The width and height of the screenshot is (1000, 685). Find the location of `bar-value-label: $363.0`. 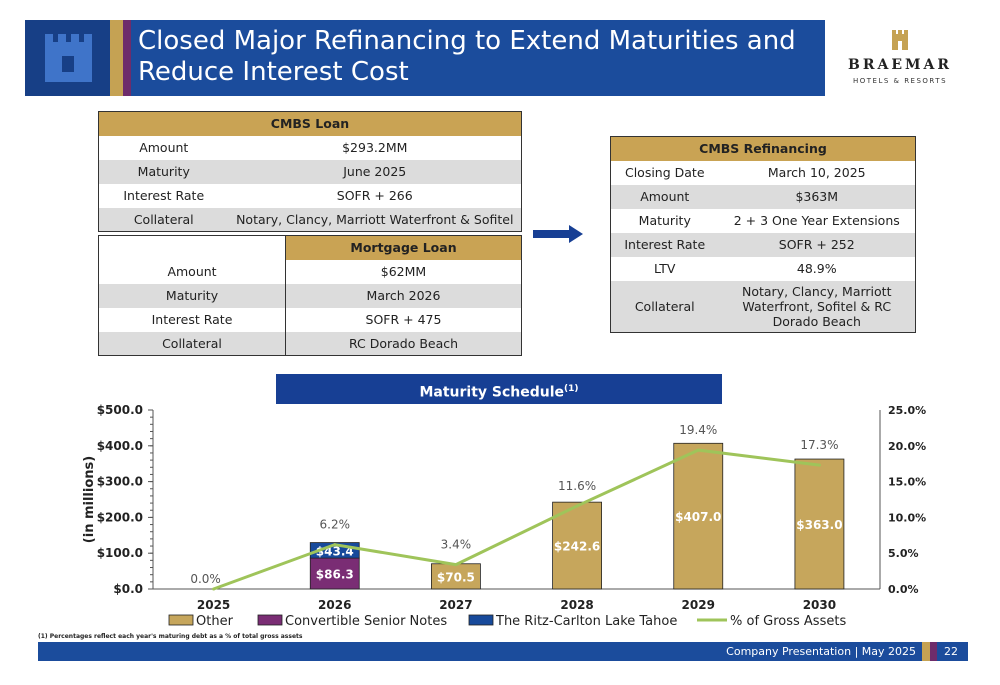

bar-value-label: $363.0 is located at coordinates (819, 525).